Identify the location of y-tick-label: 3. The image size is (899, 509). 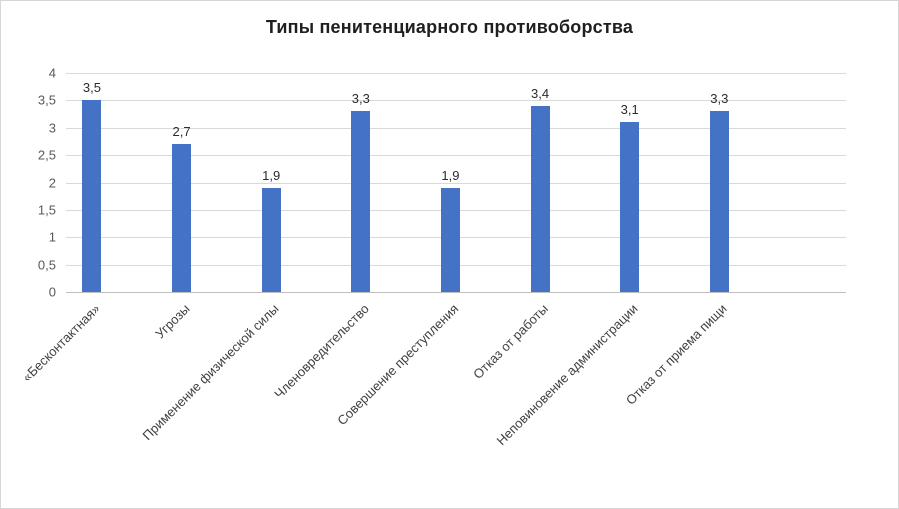
(52, 128).